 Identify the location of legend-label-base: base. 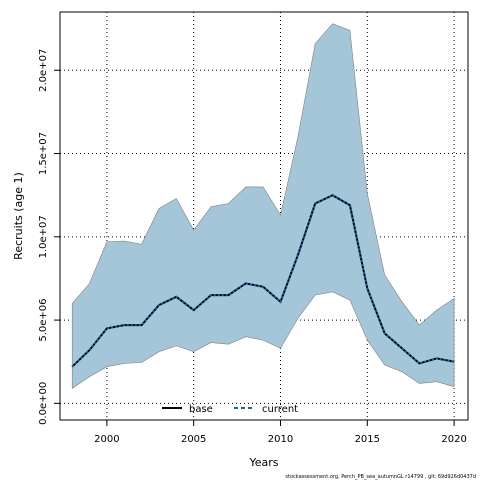
(201, 409).